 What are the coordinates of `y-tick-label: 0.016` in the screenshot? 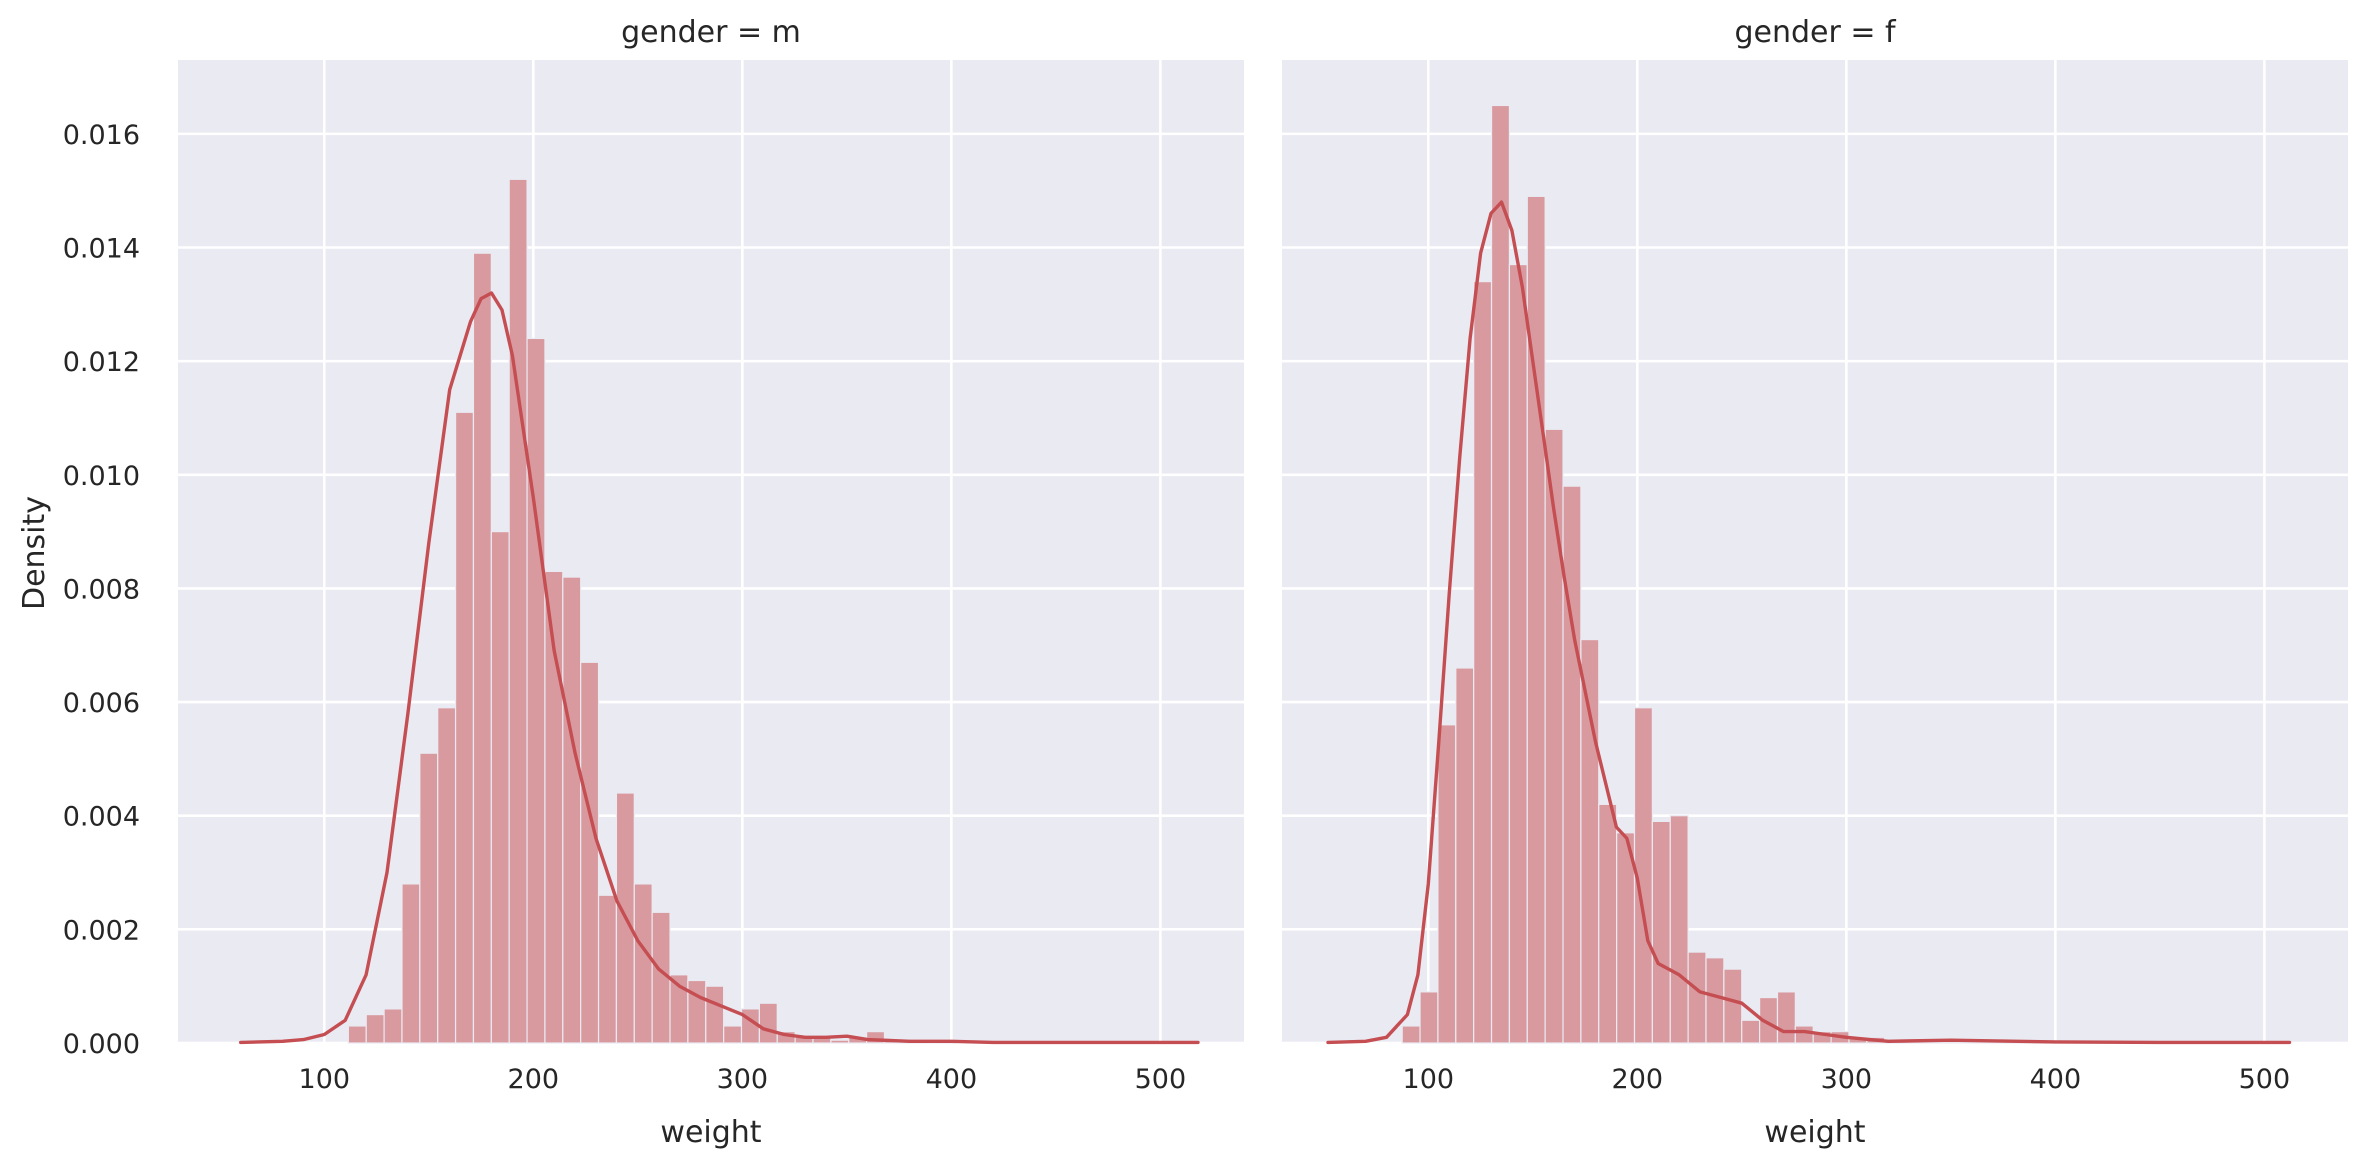 It's located at (101, 135).